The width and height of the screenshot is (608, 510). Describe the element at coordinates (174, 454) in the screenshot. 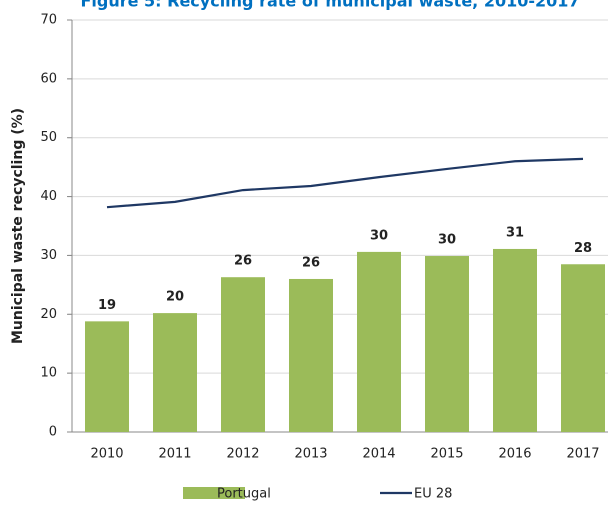

I see `x-tick-label: 2011` at that location.